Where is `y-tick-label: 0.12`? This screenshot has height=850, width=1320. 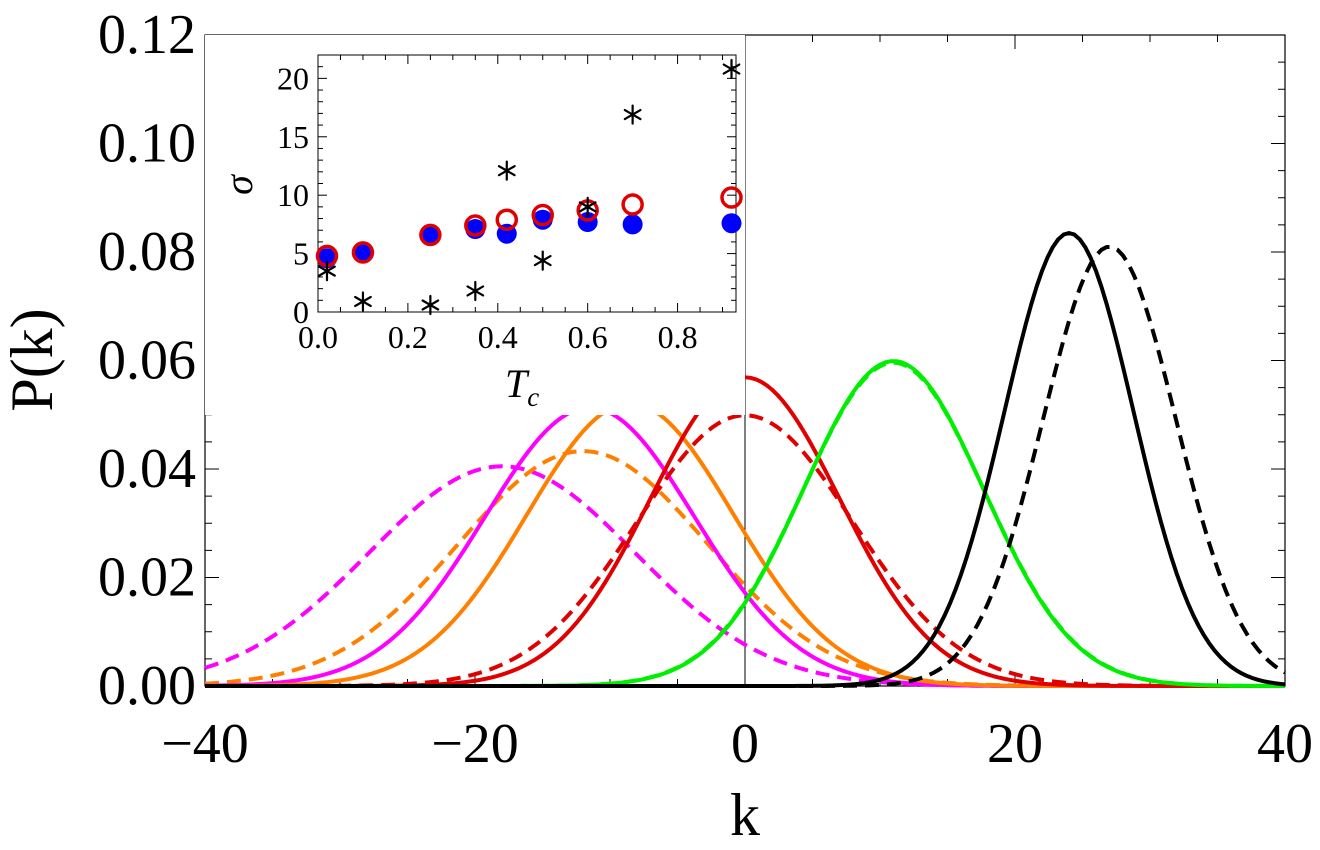
y-tick-label: 0.12 is located at coordinates (147, 35).